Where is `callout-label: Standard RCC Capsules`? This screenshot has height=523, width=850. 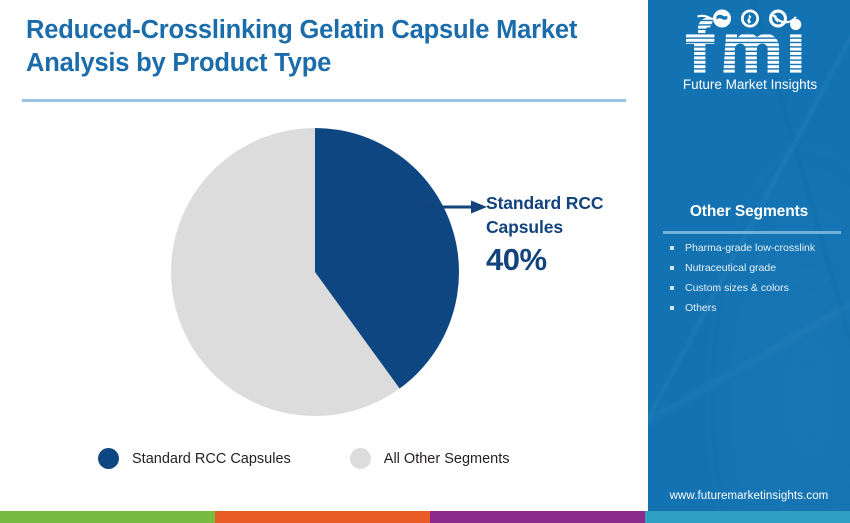
callout-label: Standard RCC Capsules is located at coordinates (545, 215).